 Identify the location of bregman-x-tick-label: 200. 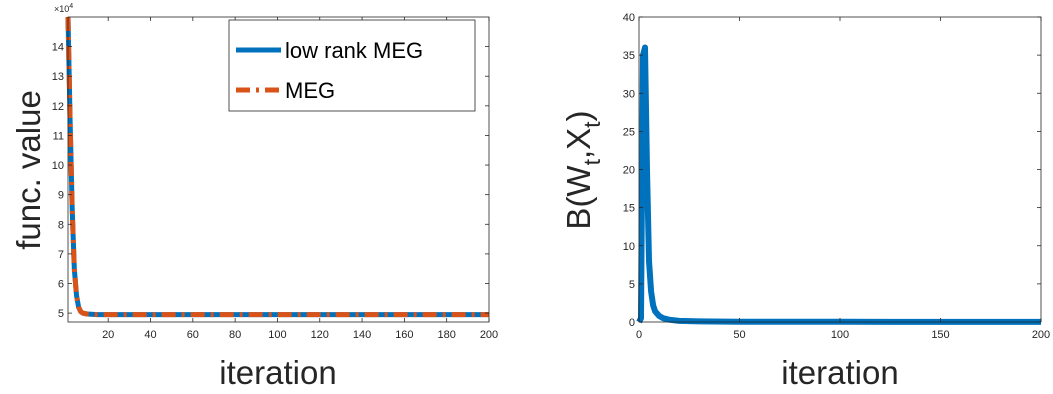
(1041, 335).